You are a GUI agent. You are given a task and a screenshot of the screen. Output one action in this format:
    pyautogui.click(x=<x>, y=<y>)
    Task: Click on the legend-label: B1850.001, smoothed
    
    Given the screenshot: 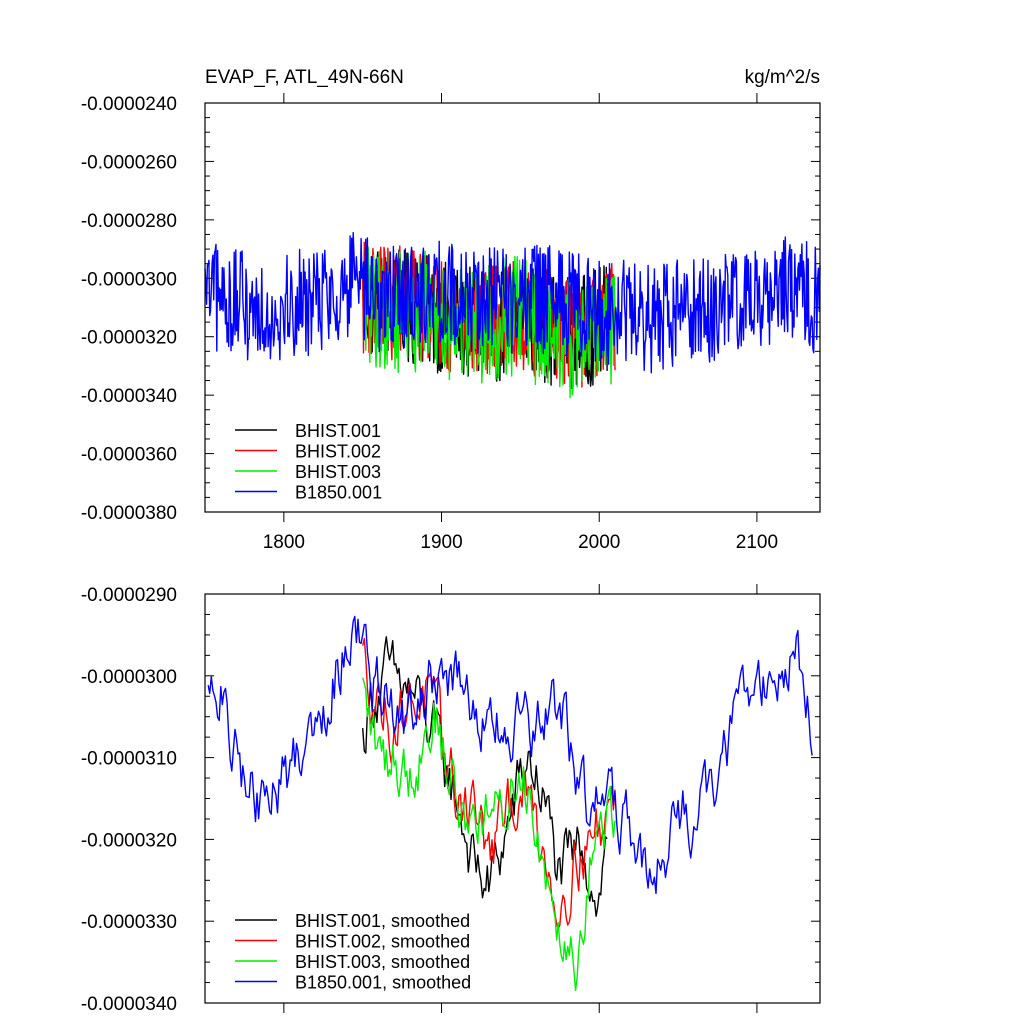 What is the action you would take?
    pyautogui.click(x=383, y=983)
    